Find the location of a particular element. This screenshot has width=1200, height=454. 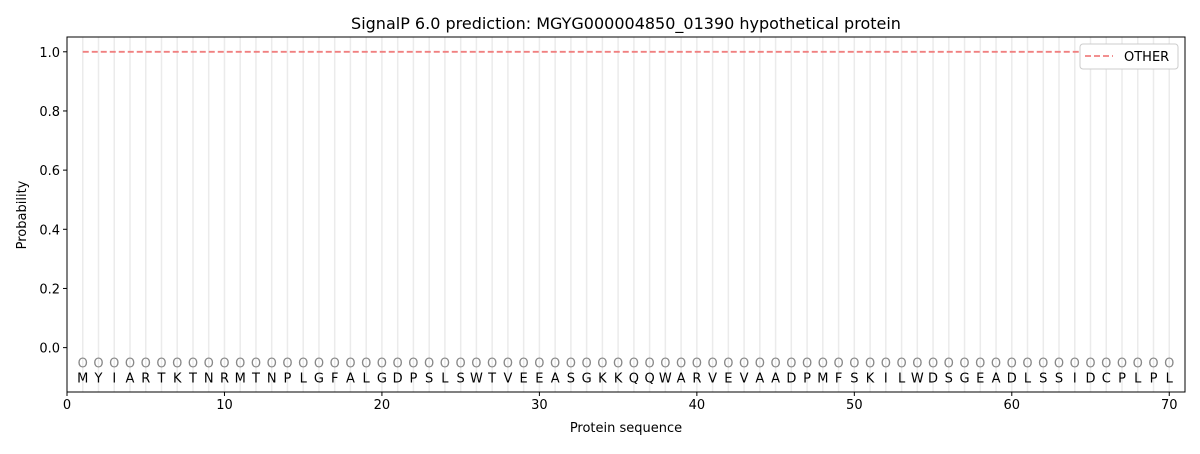

y-tick-label: 1.0 is located at coordinates (49, 53).